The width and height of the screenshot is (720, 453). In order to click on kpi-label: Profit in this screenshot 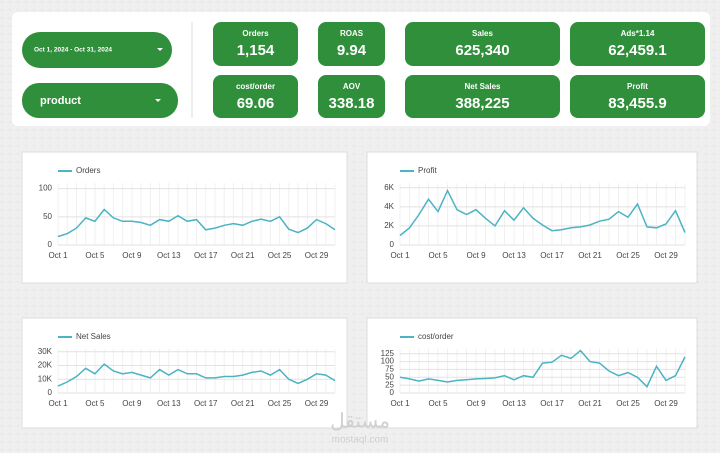, I will do `click(637, 86)`.